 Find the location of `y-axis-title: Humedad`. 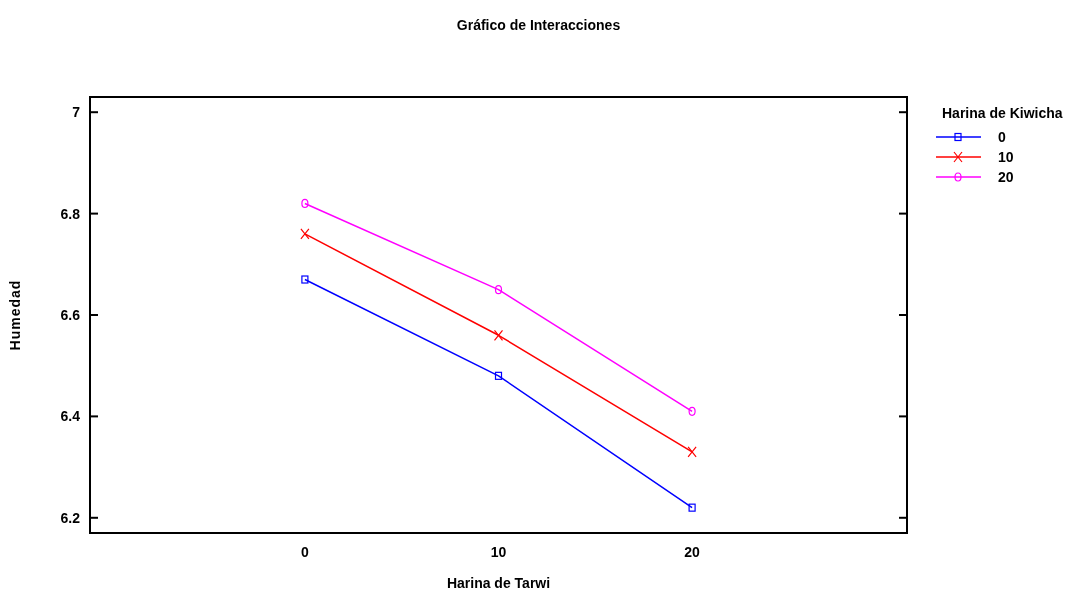

y-axis-title: Humedad is located at coordinates (15, 315).